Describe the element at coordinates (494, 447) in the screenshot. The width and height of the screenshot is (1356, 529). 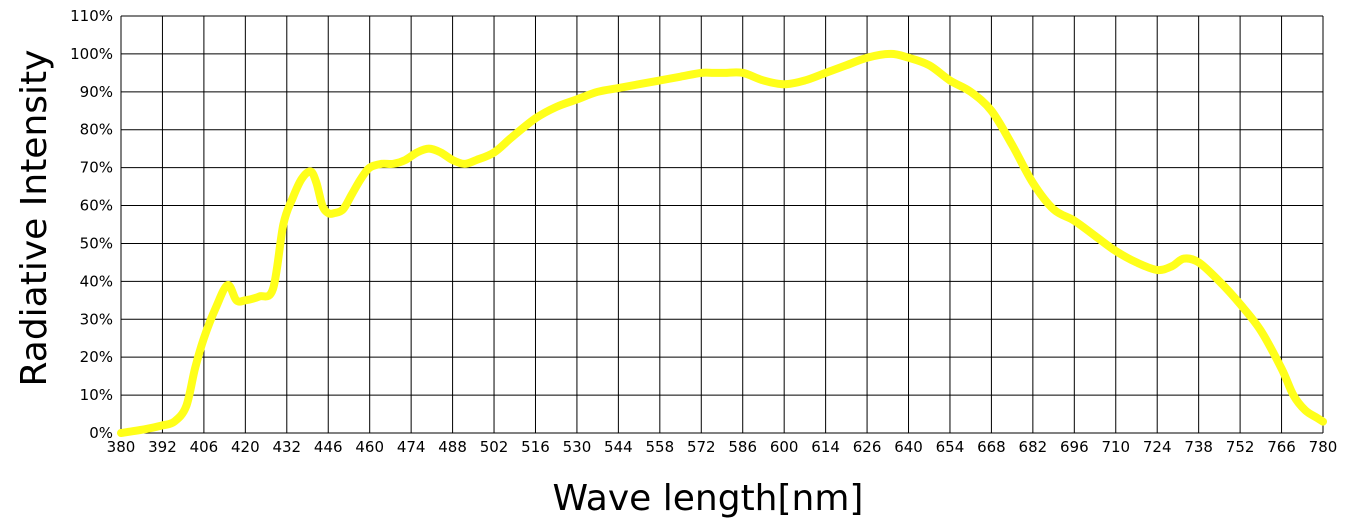
I see `x-tick-label: 502` at that location.